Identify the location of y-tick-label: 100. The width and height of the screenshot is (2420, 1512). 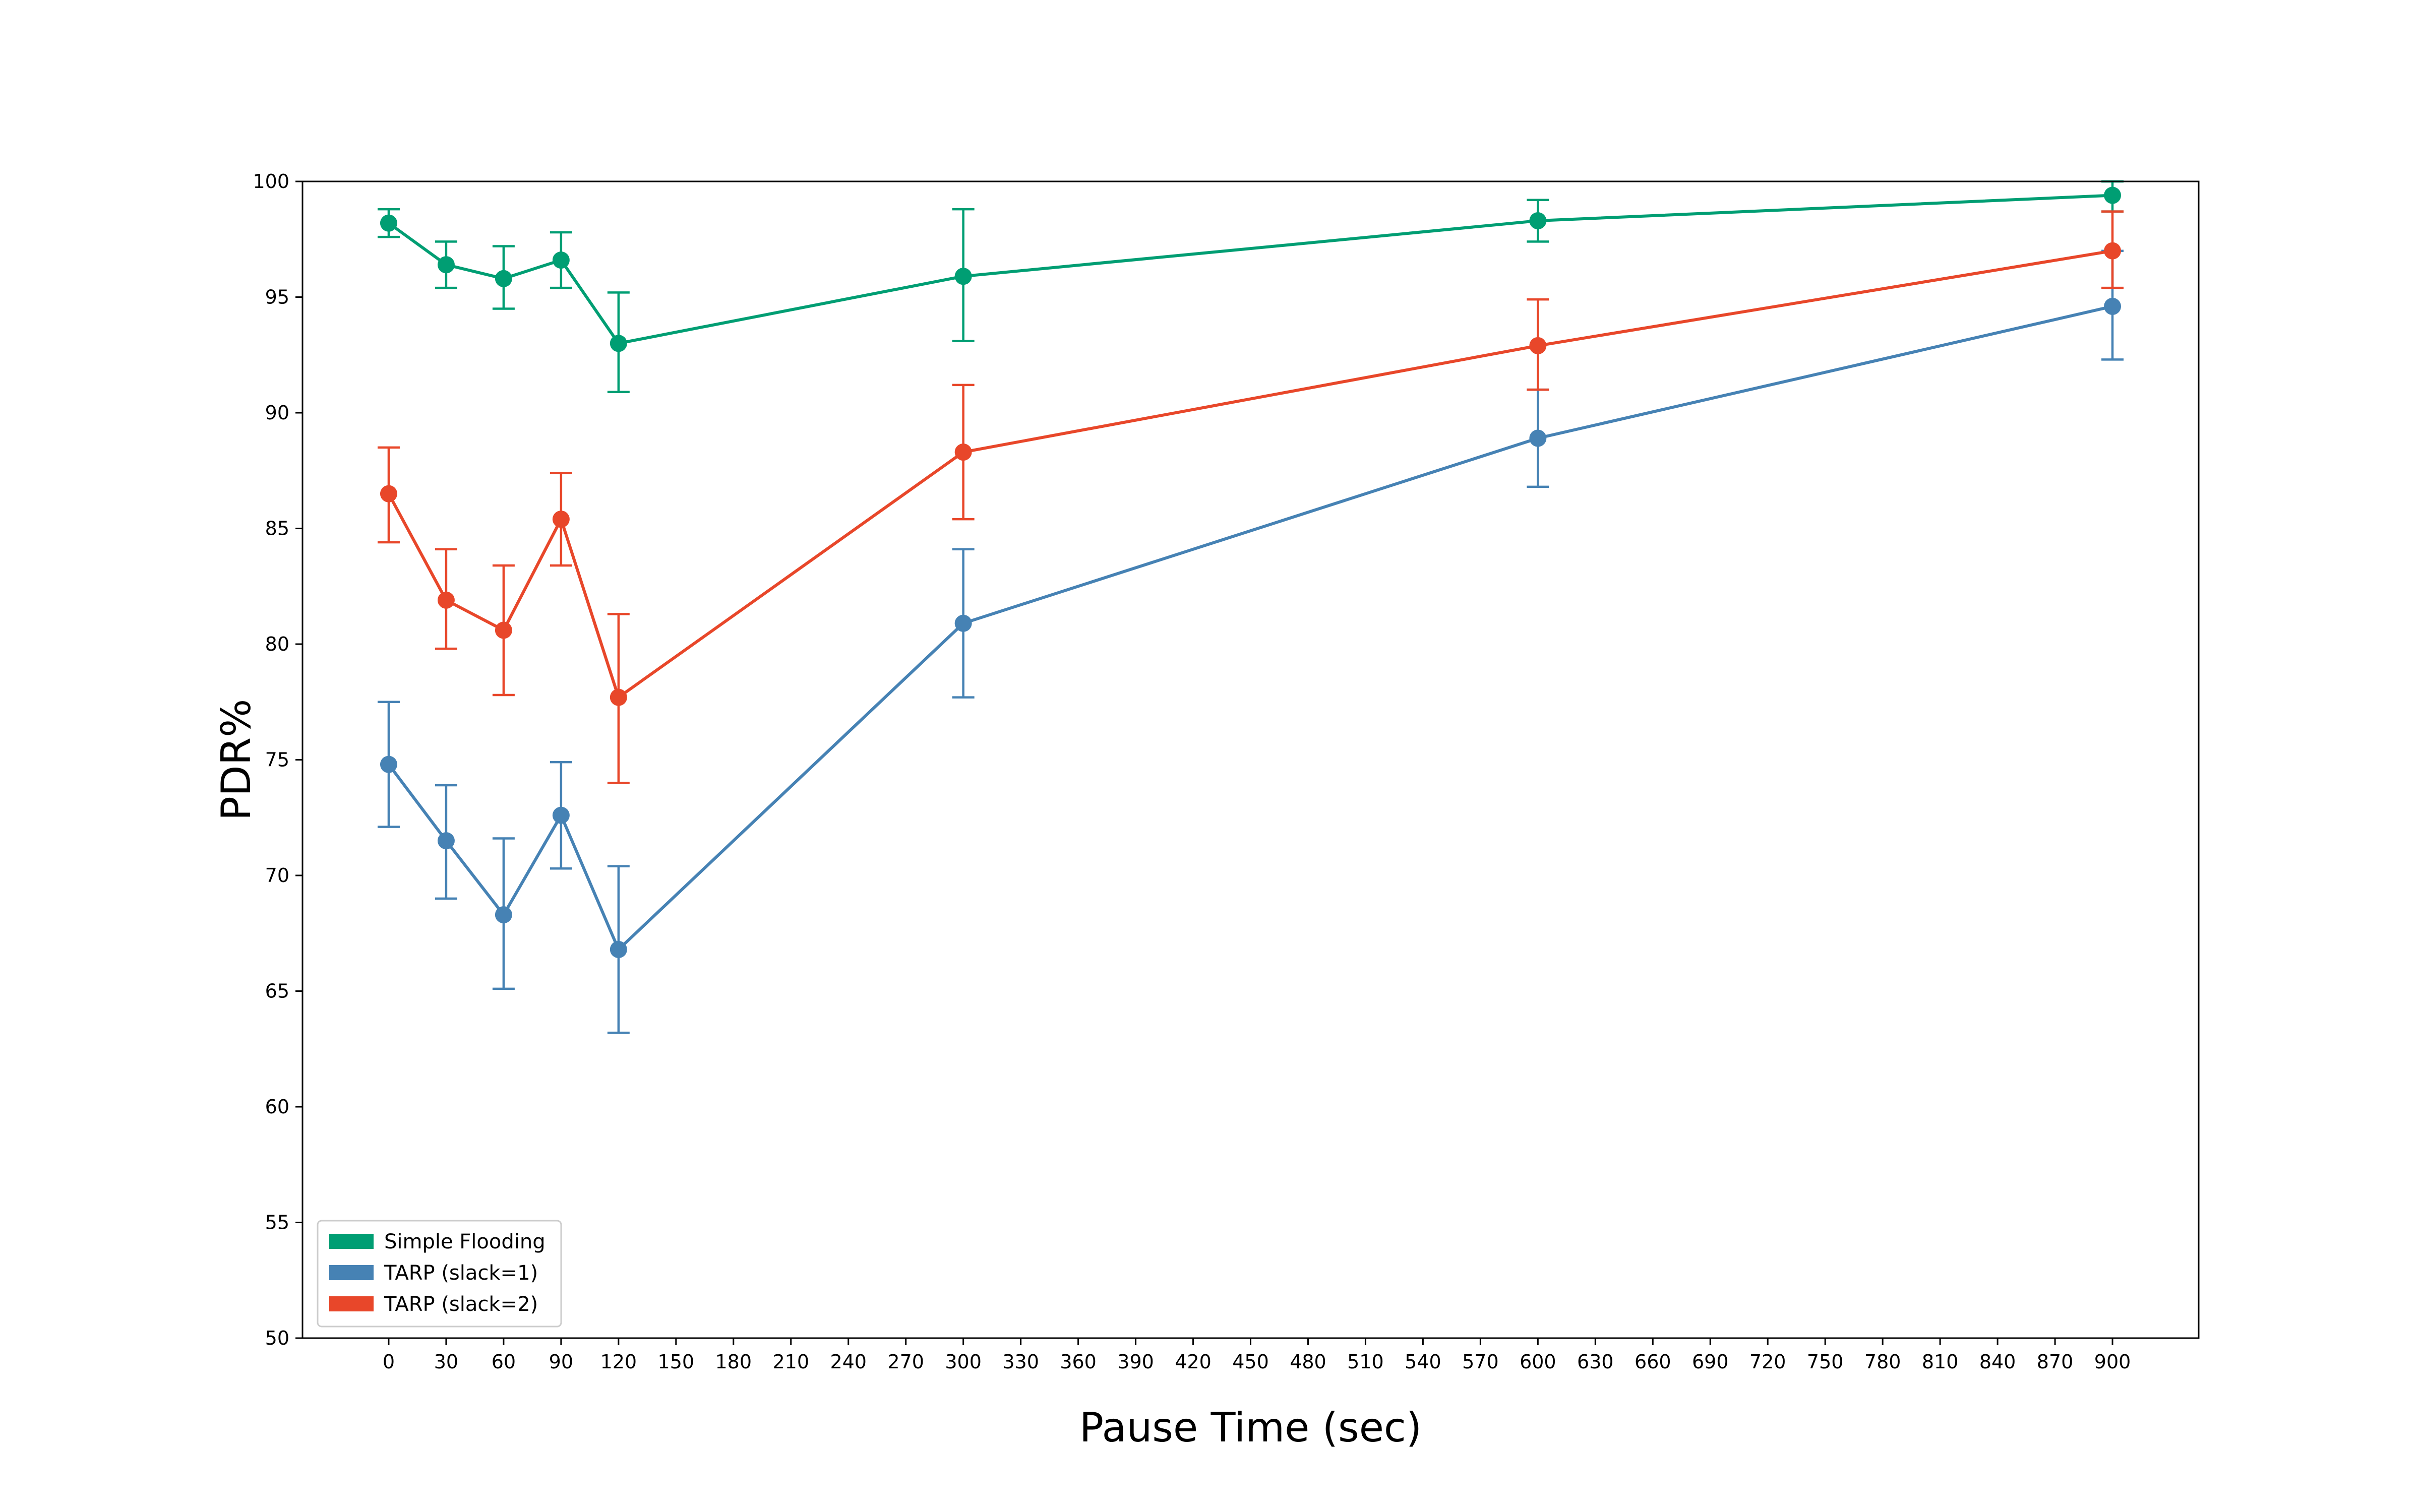
(271, 182).